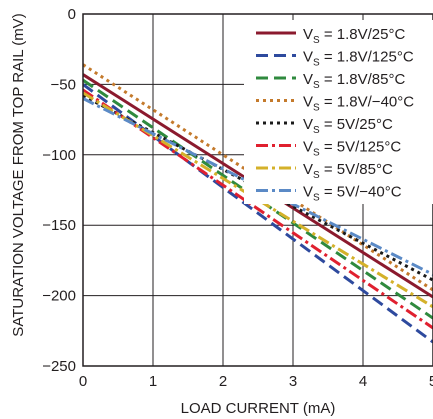 This screenshot has width=433, height=419. Describe the element at coordinates (258, 408) in the screenshot. I see `x-axis-label: LOAD CURRENT (mA)` at that location.